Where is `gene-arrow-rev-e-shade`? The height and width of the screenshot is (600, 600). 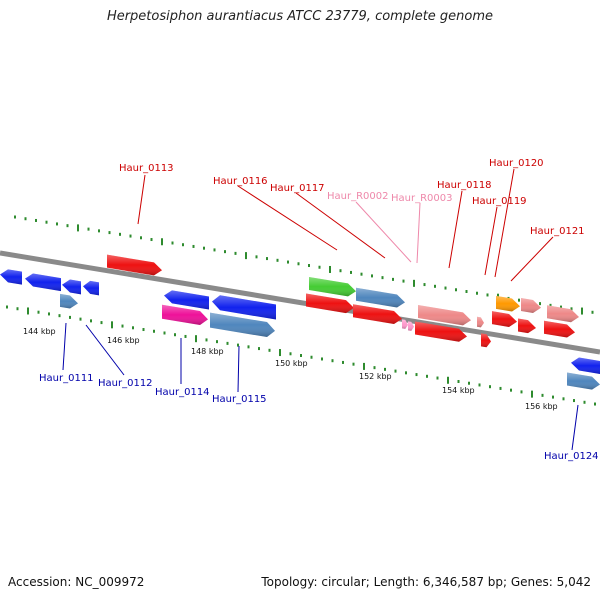
gene-arrow-rev-e-shade is located at coordinates (585, 365).